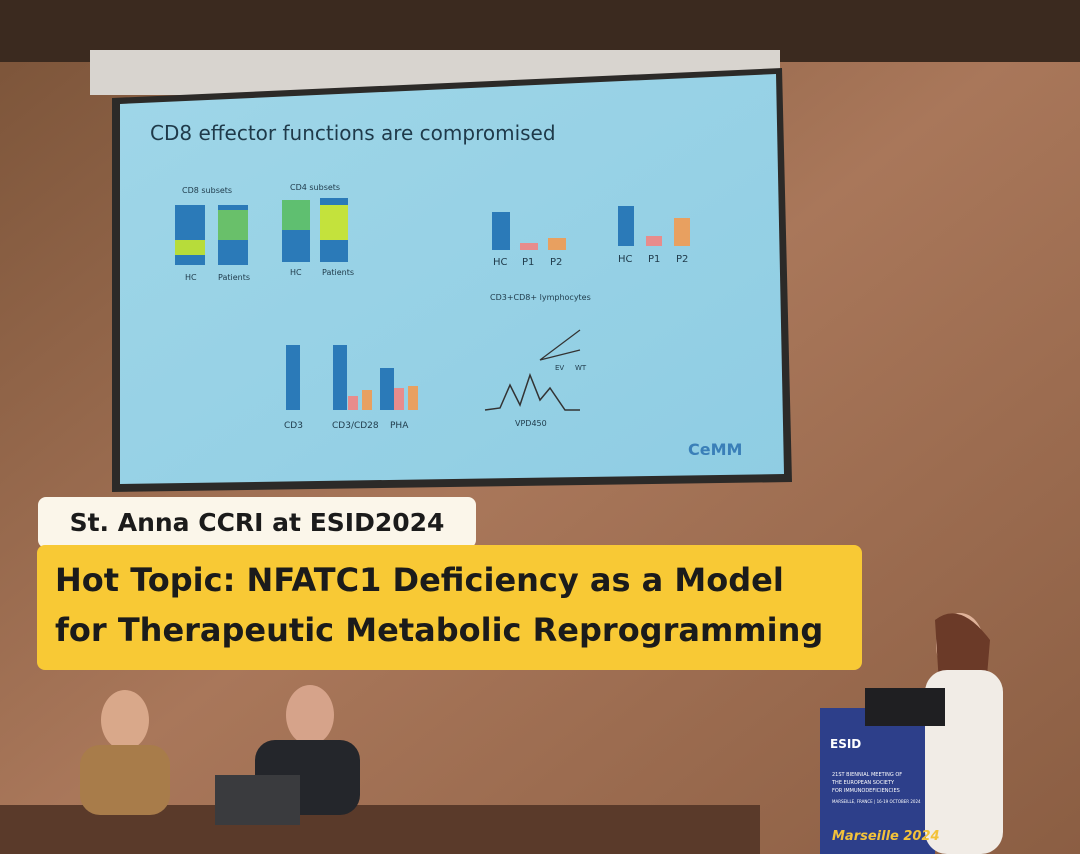 Image resolution: width=1080 pixels, height=854 pixels. Describe the element at coordinates (315, 187) in the screenshot. I see `slide-label: CD4 subsets` at that location.